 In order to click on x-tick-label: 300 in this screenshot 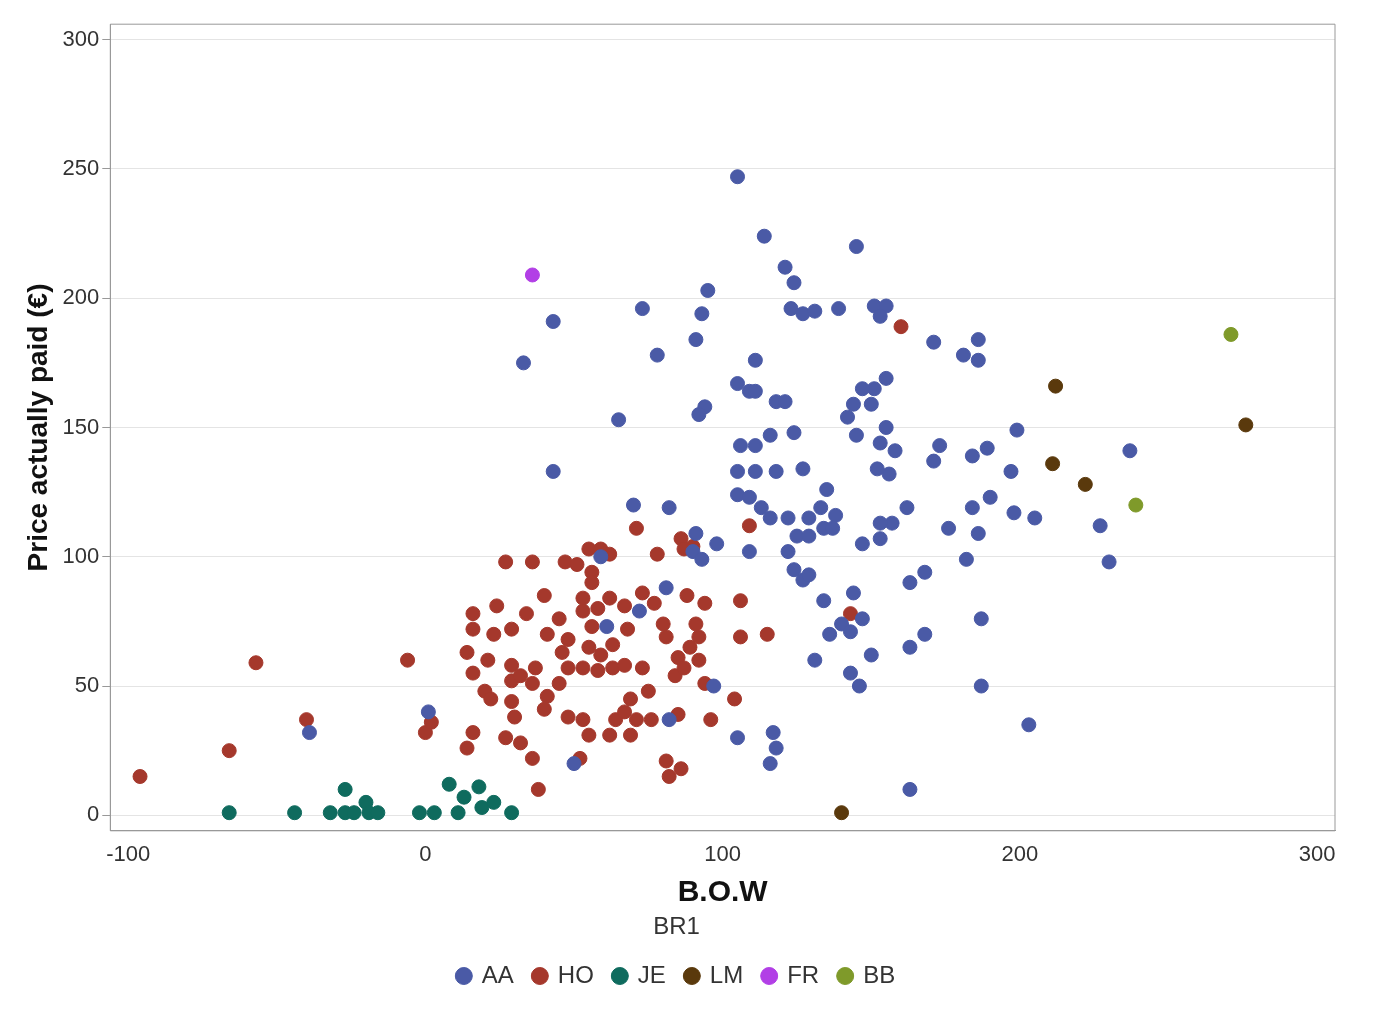, I will do `click(1317, 854)`.